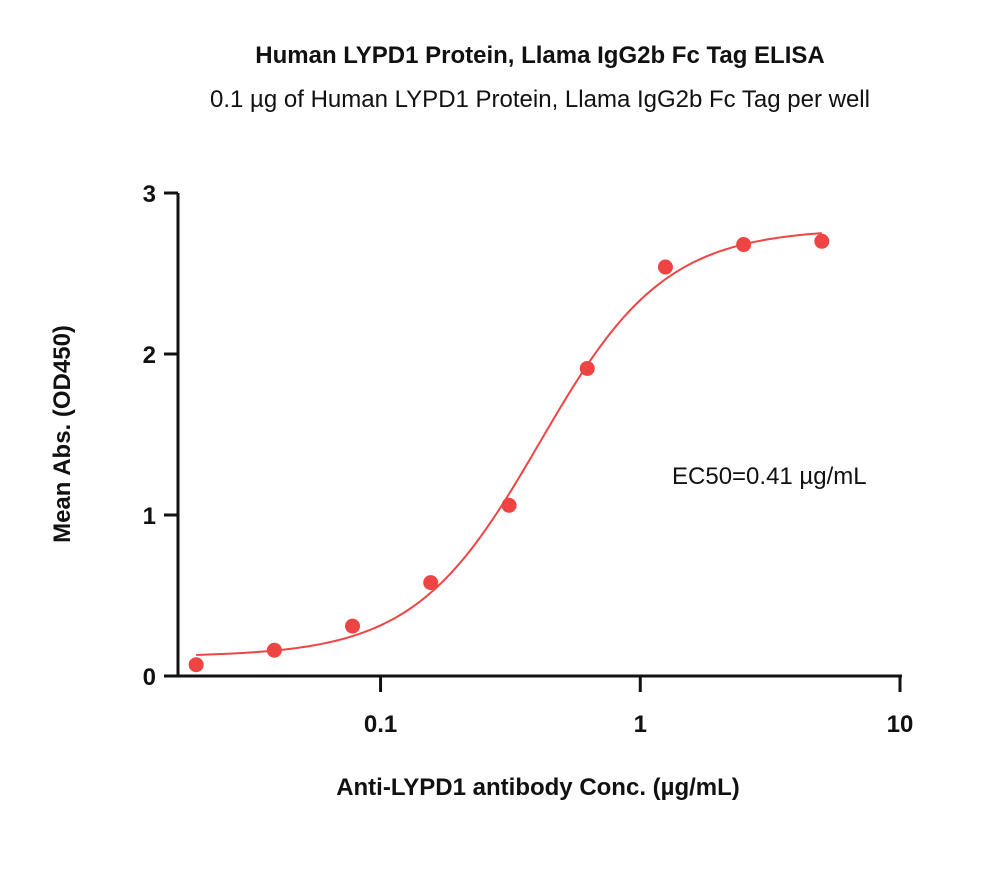 Image resolution: width=1000 pixels, height=885 pixels. I want to click on x-tick-label: 1, so click(640, 724).